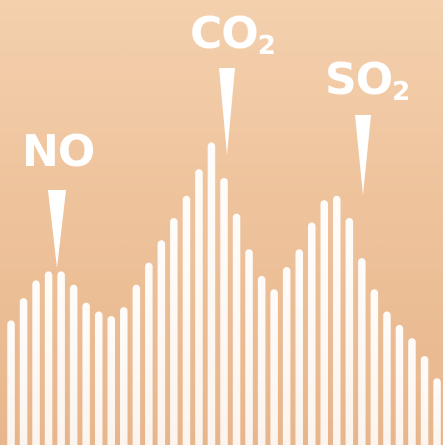  I want to click on so2-pointer-icon, so click(363, 155).